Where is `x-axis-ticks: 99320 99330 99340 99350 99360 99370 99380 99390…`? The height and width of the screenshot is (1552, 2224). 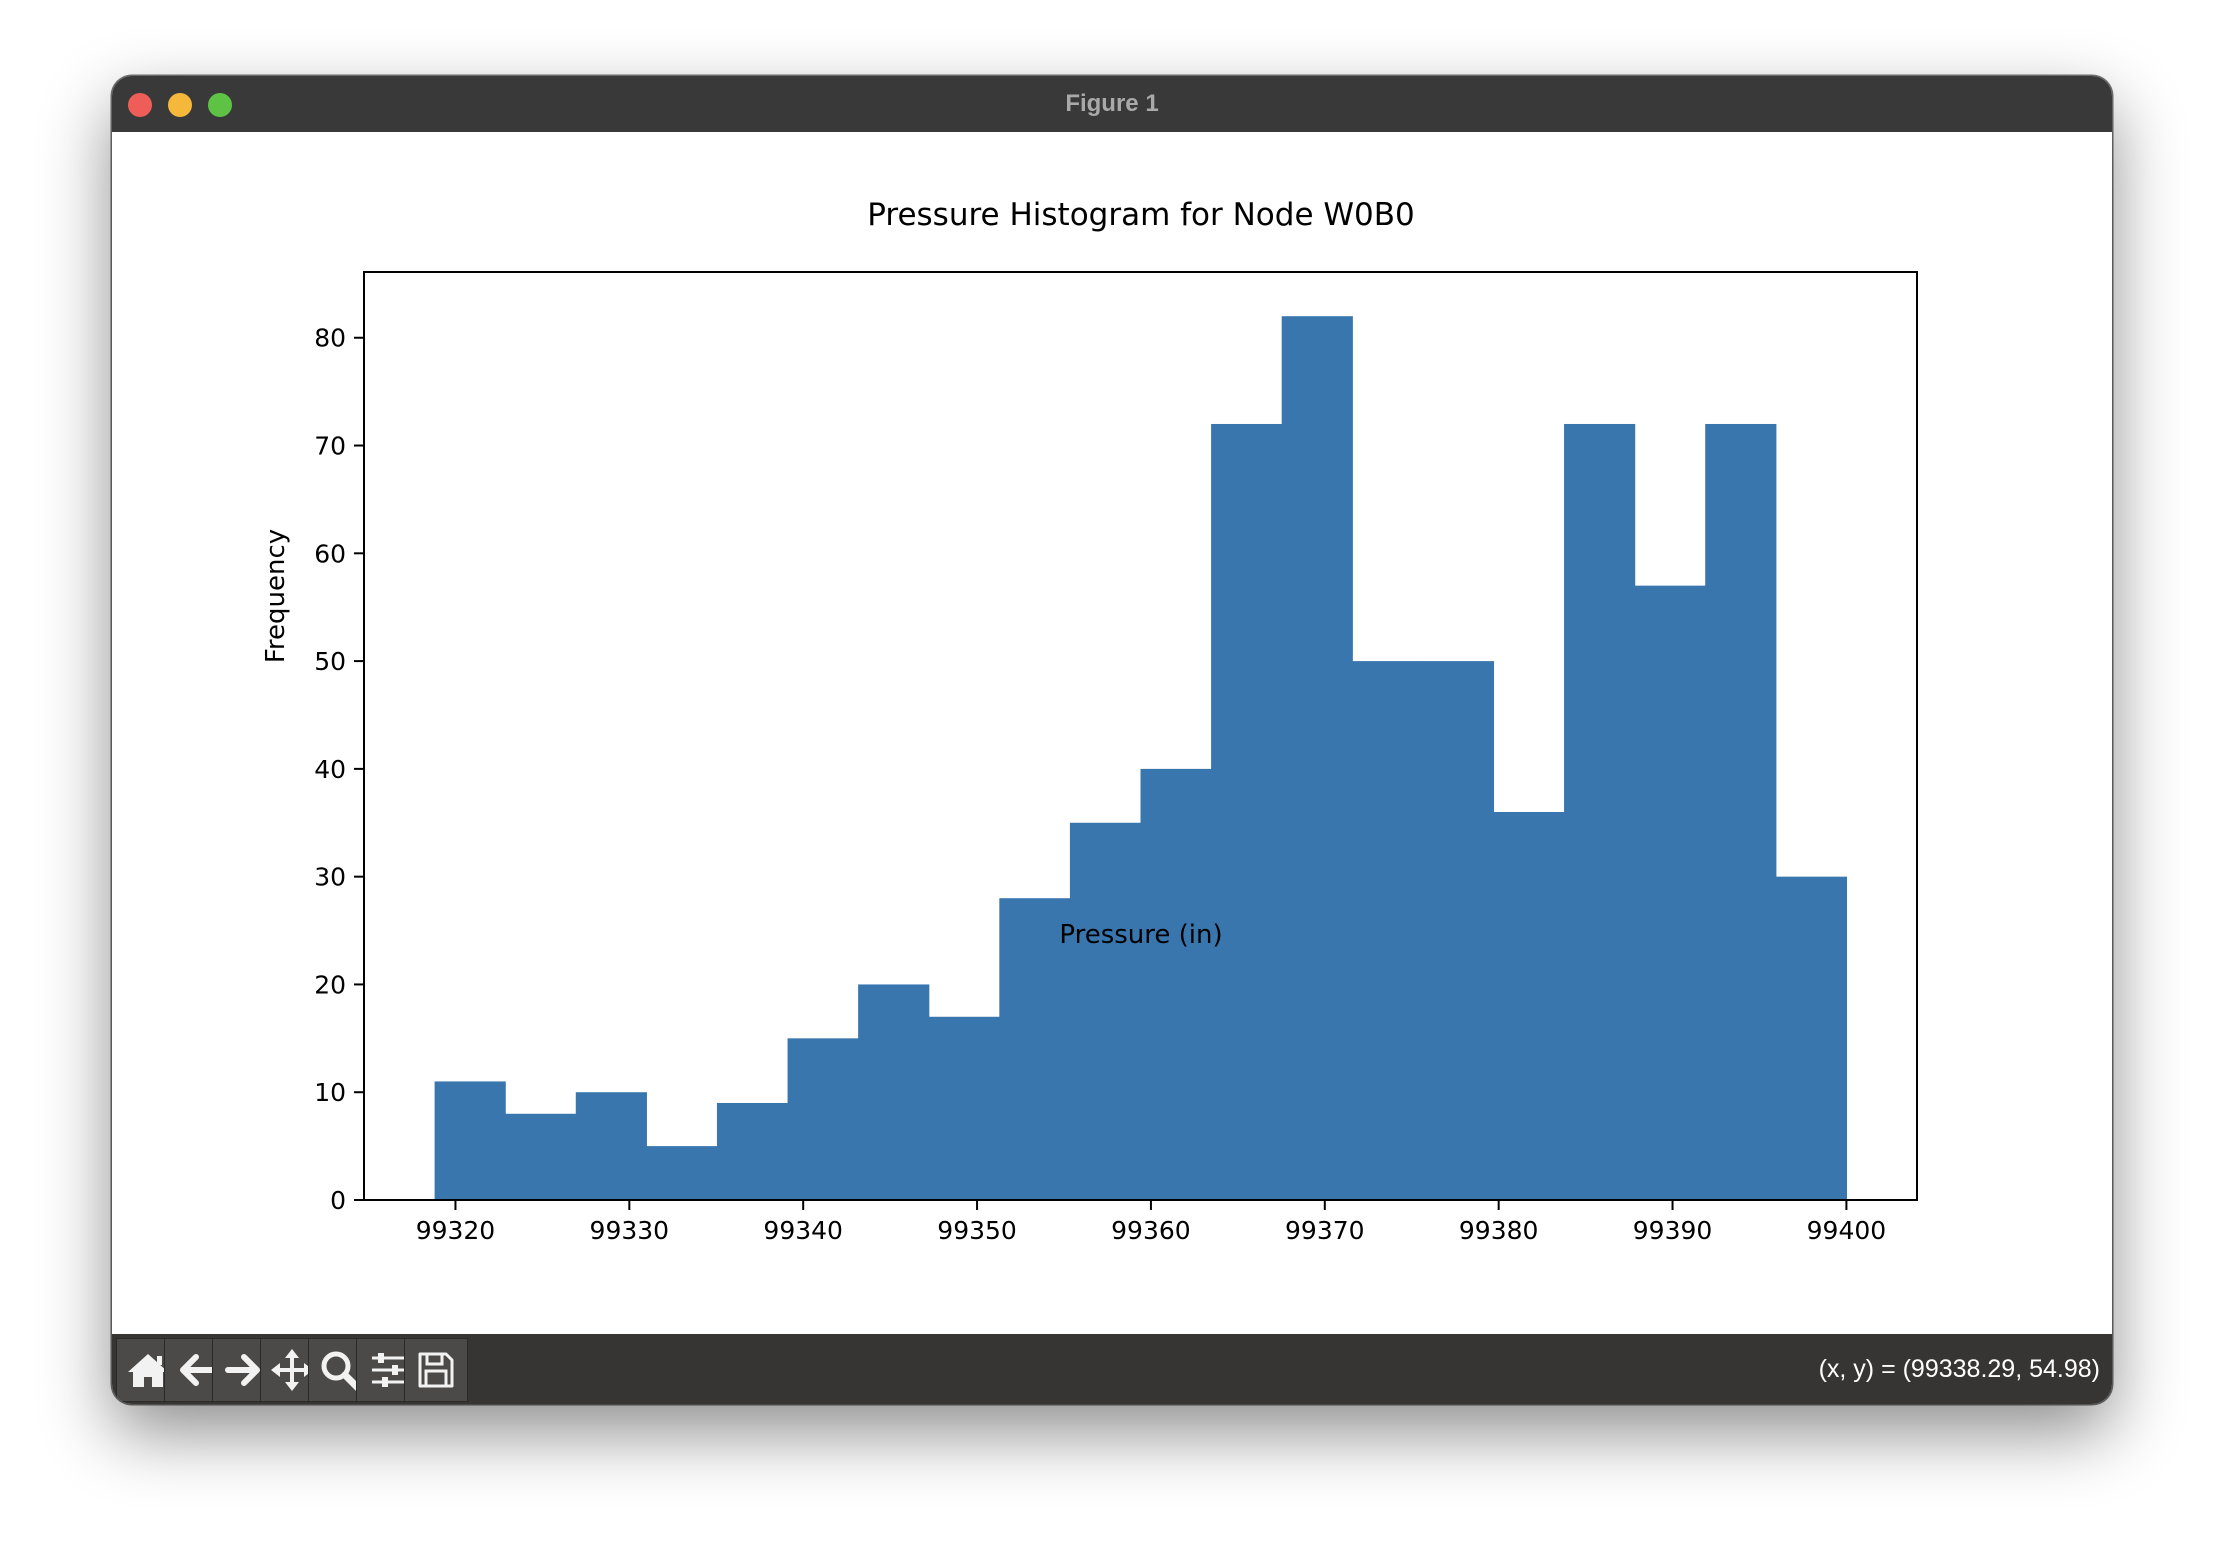
x-axis-ticks: 99320 99330 99340 99350 99360 99370 99380 99390… is located at coordinates (1151, 1222).